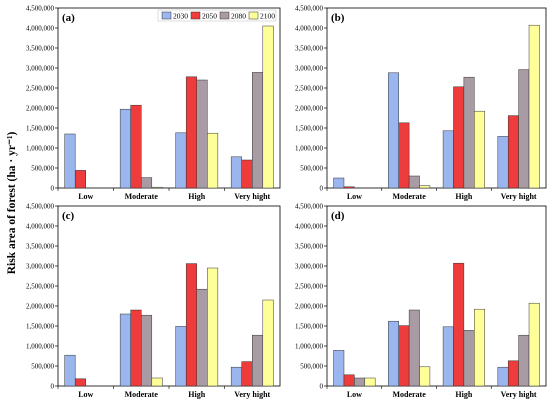  I want to click on legend-swatch-2030, so click(166, 15).